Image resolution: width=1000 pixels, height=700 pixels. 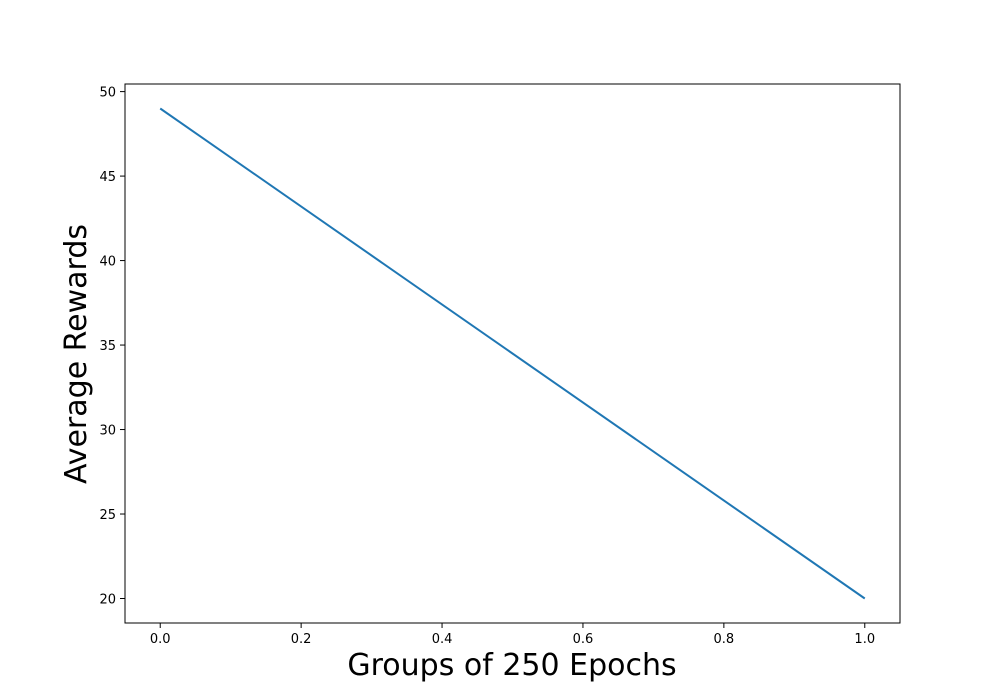 I want to click on x-tick-label: 1.0, so click(x=864, y=639).